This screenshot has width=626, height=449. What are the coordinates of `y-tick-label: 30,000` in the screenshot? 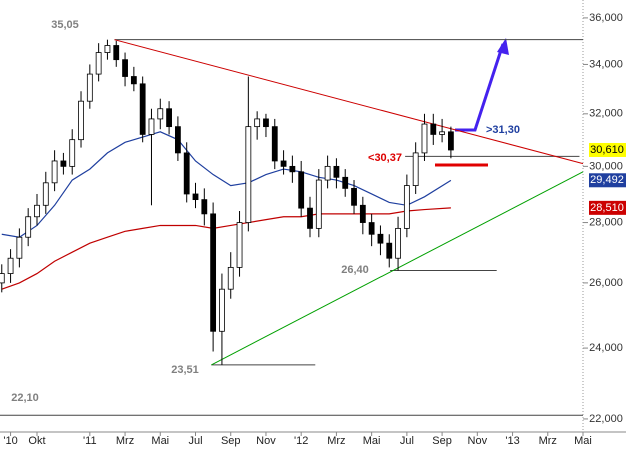 It's located at (606, 166).